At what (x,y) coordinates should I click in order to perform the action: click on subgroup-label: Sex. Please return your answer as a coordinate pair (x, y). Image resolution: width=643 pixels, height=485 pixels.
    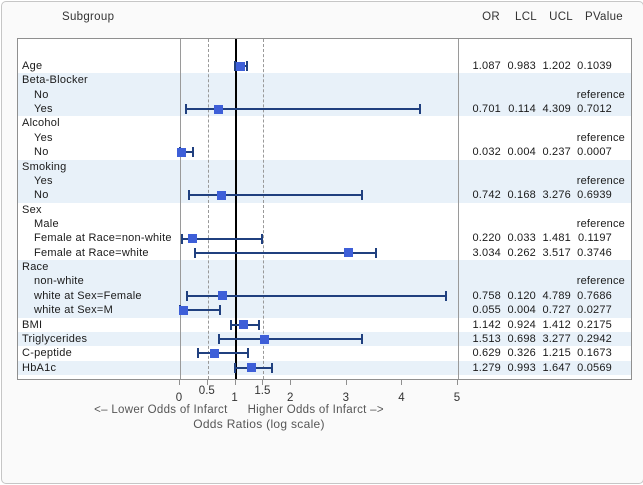
    Looking at the image, I should click on (32, 209).